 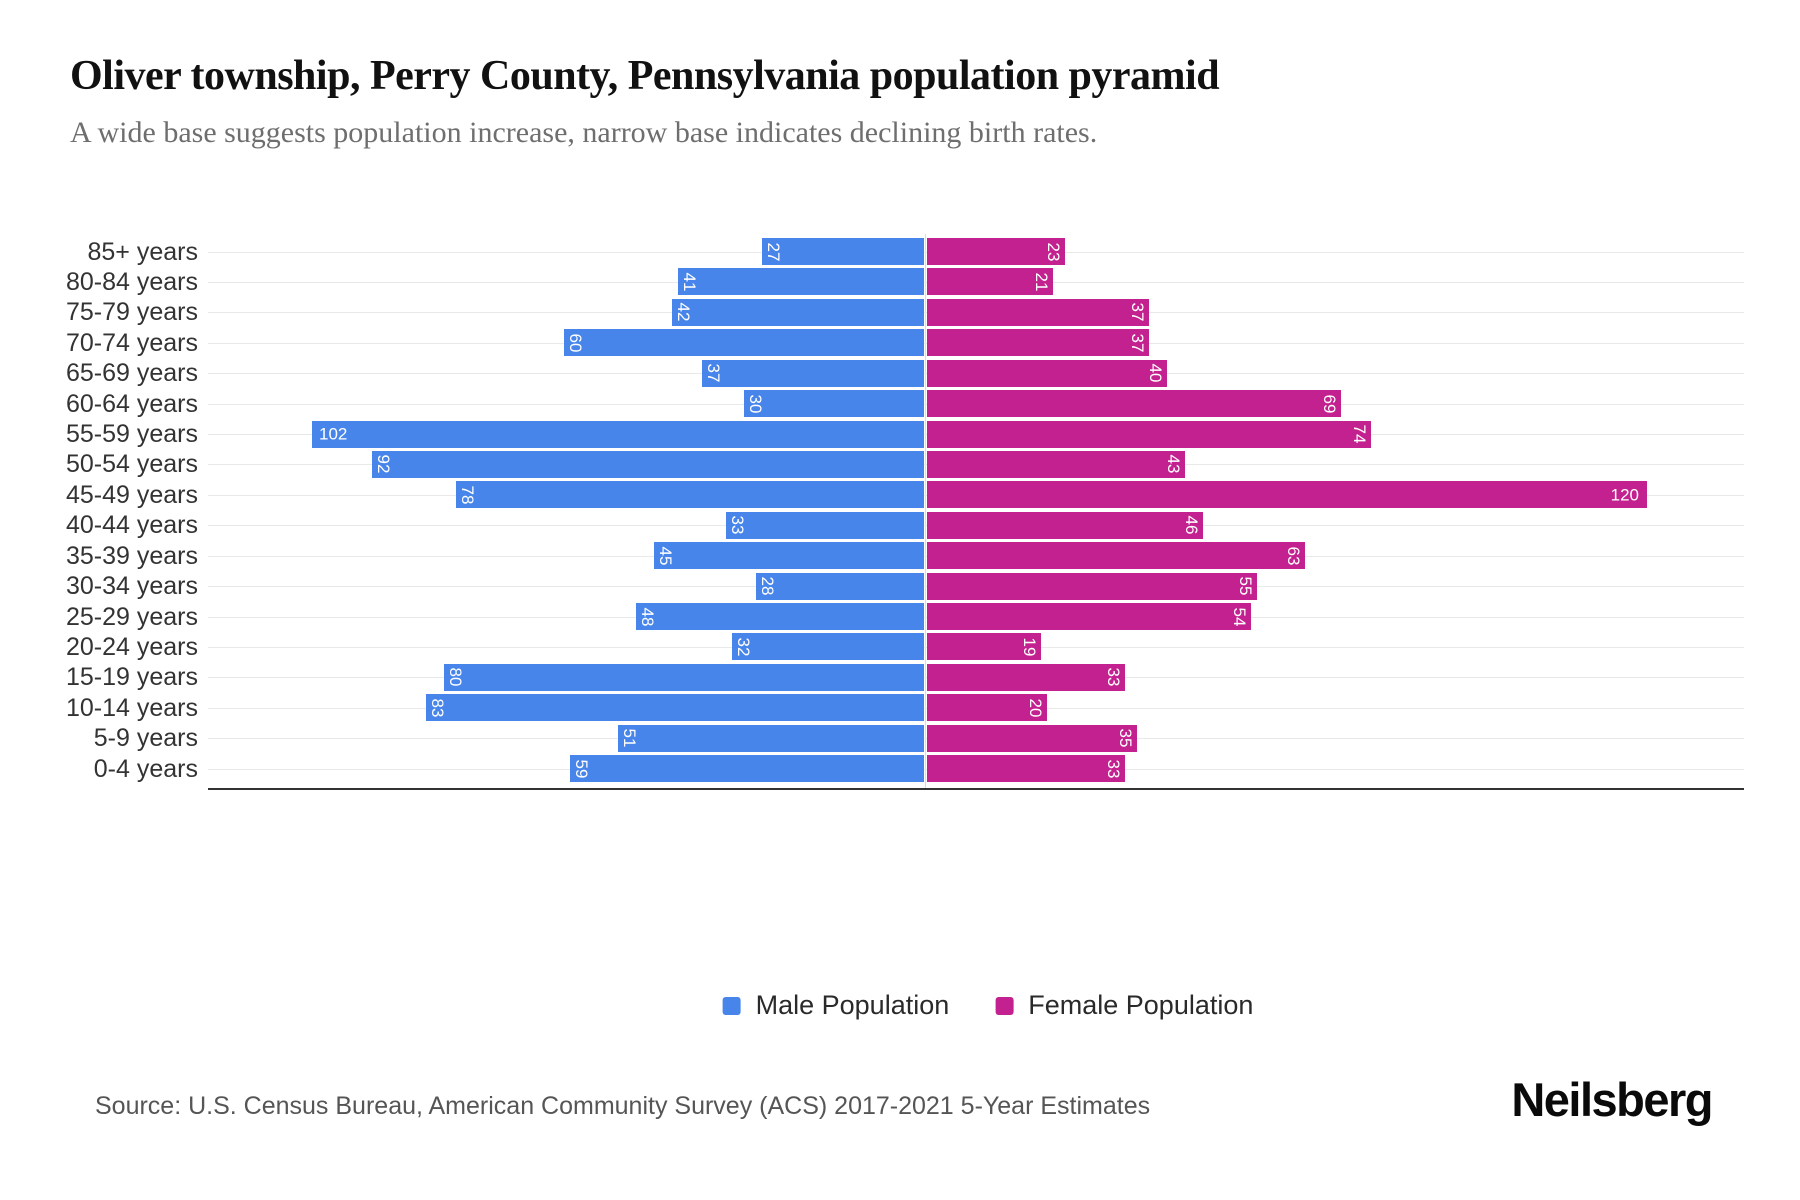 I want to click on age-group-label: 75-79 years, so click(x=131, y=312).